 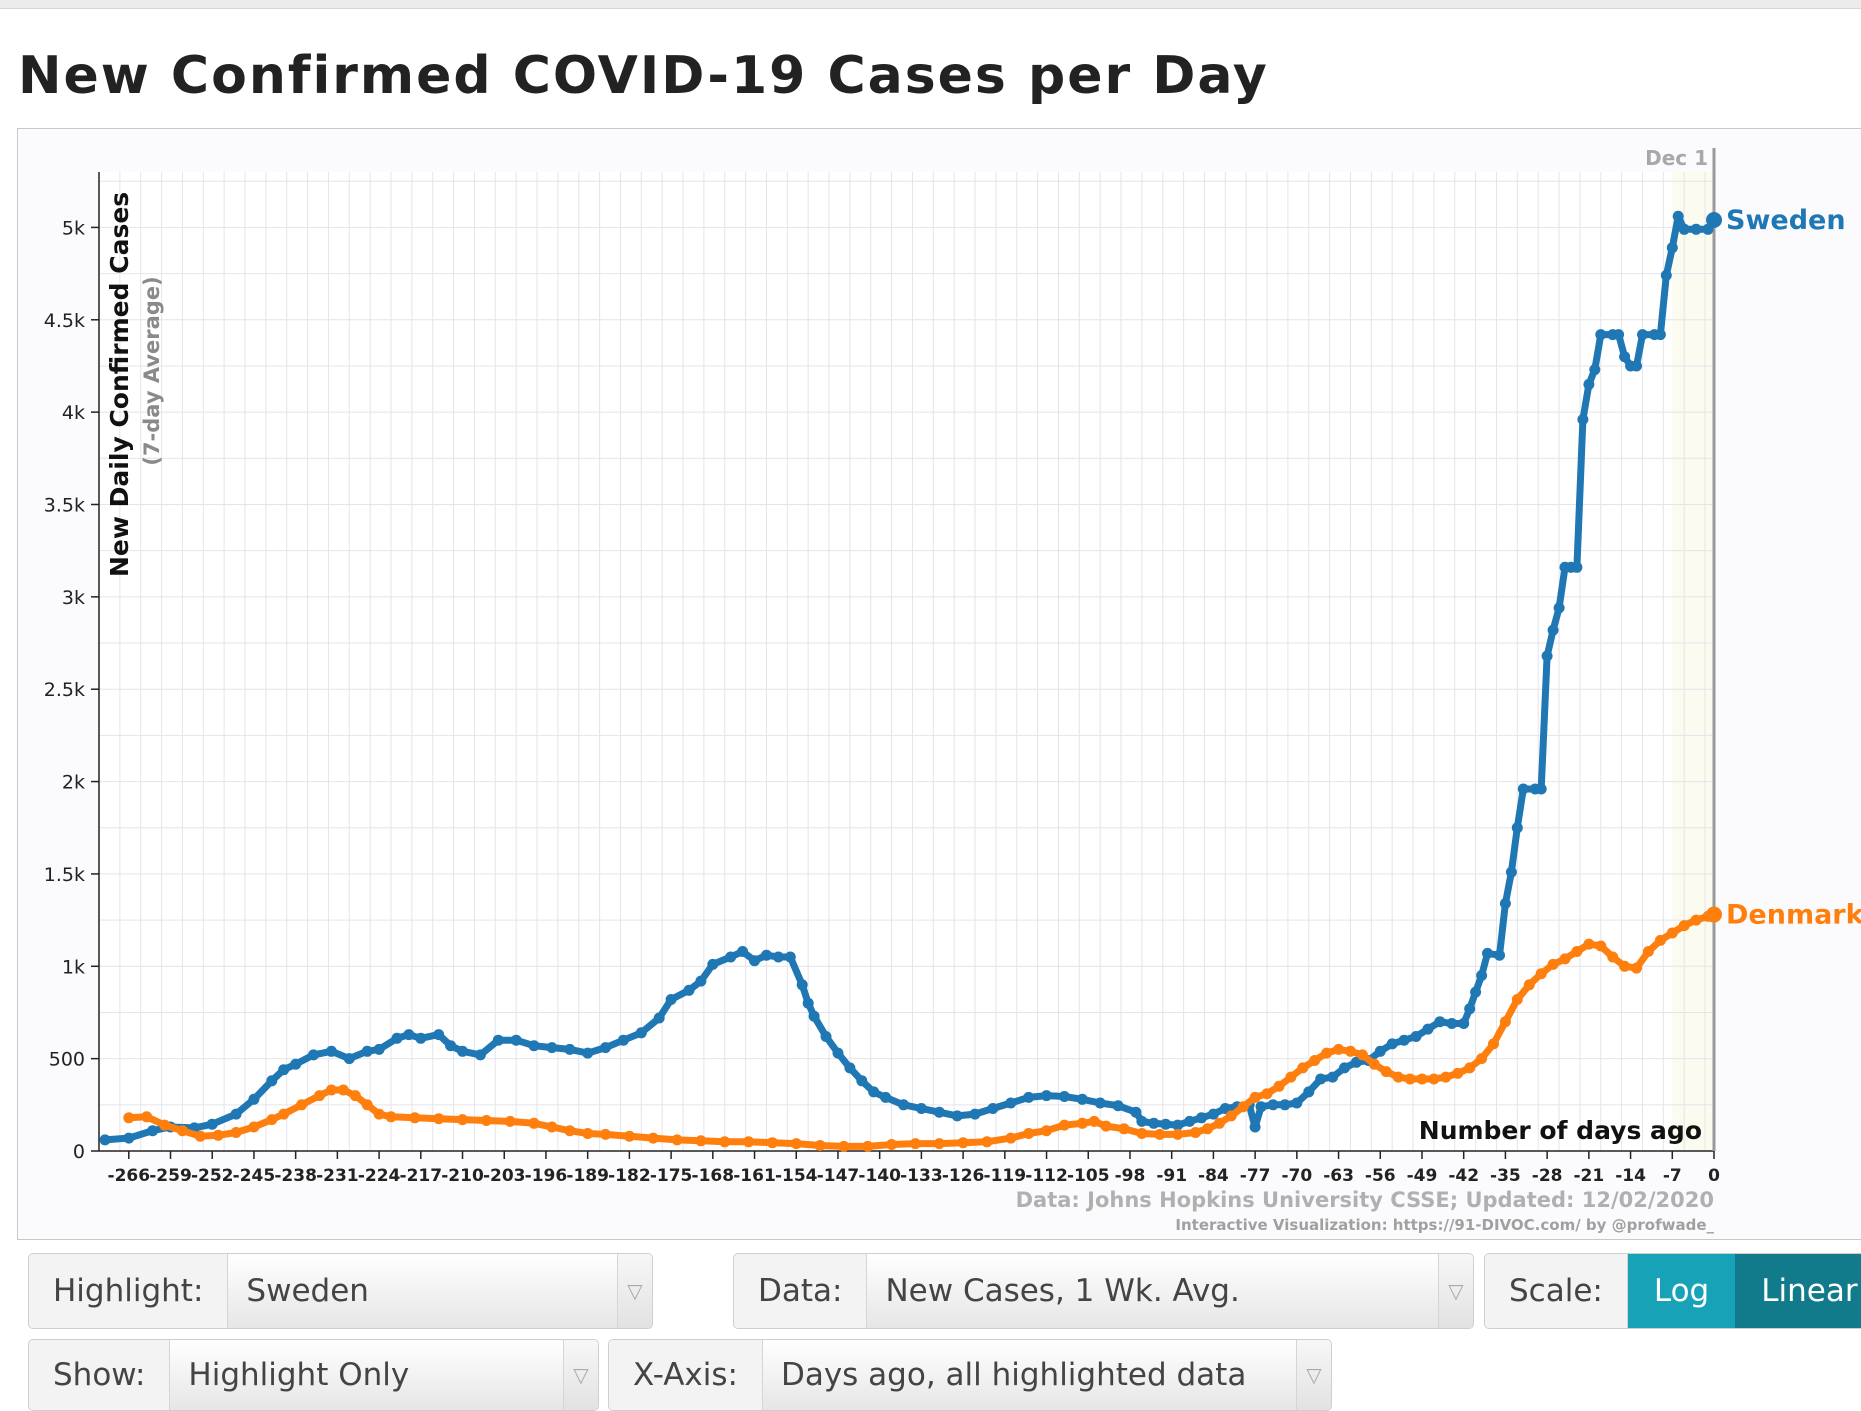 I want to click on series-label-denmark: Denmark, so click(x=1793, y=915).